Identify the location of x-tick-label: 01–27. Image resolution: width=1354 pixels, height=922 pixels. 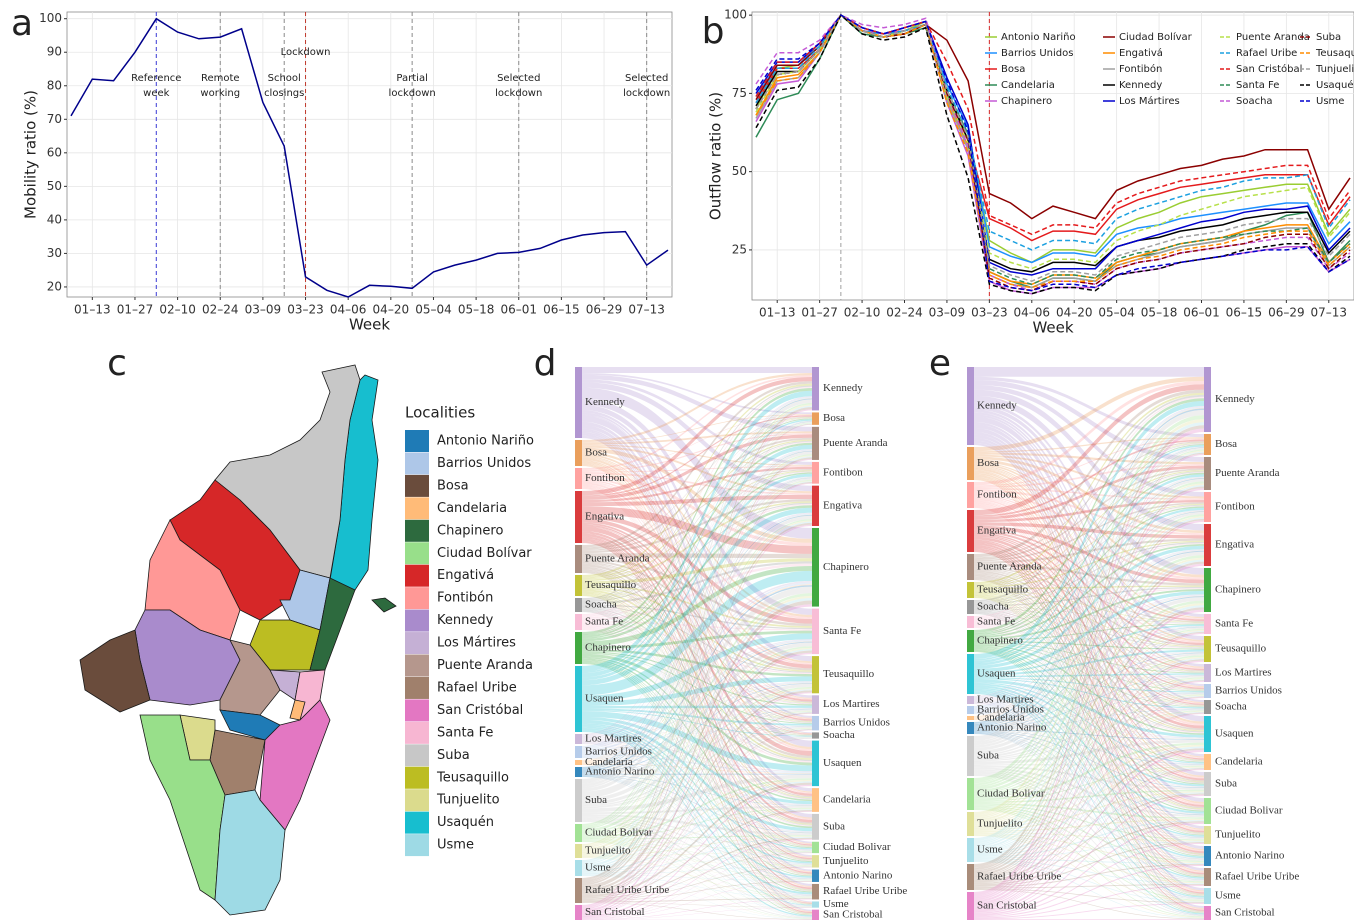
(819, 313).